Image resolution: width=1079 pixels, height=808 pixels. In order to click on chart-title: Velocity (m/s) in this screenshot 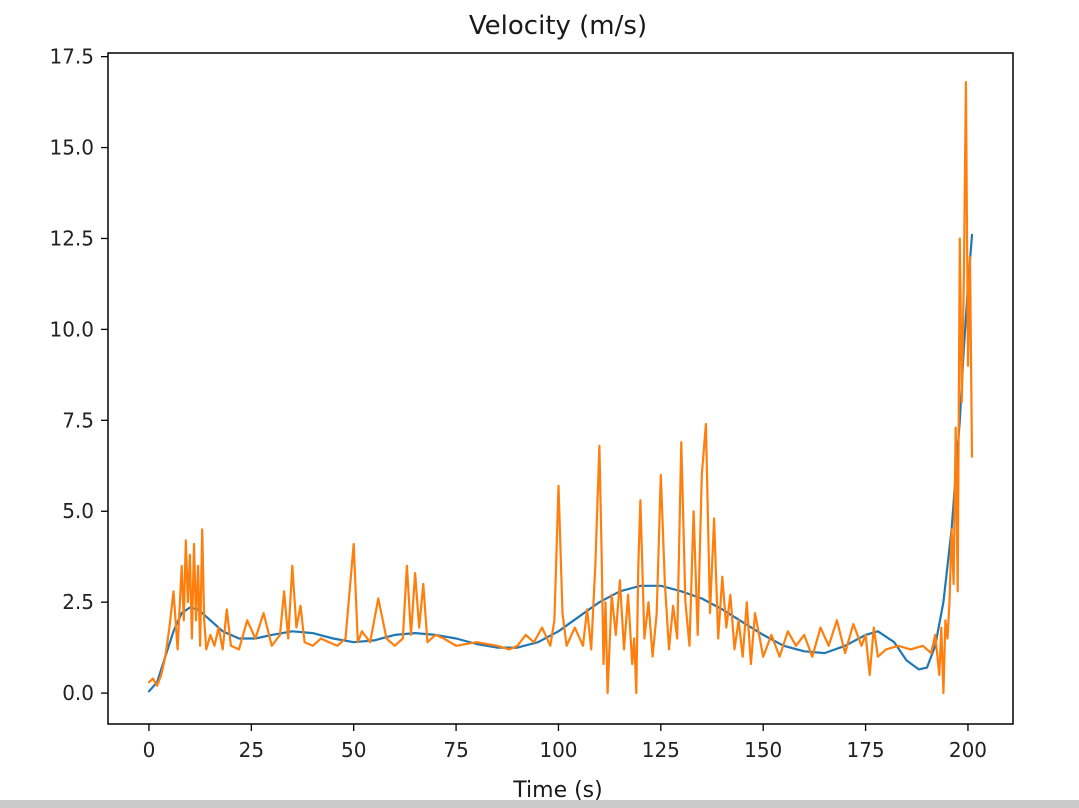, I will do `click(558, 26)`.